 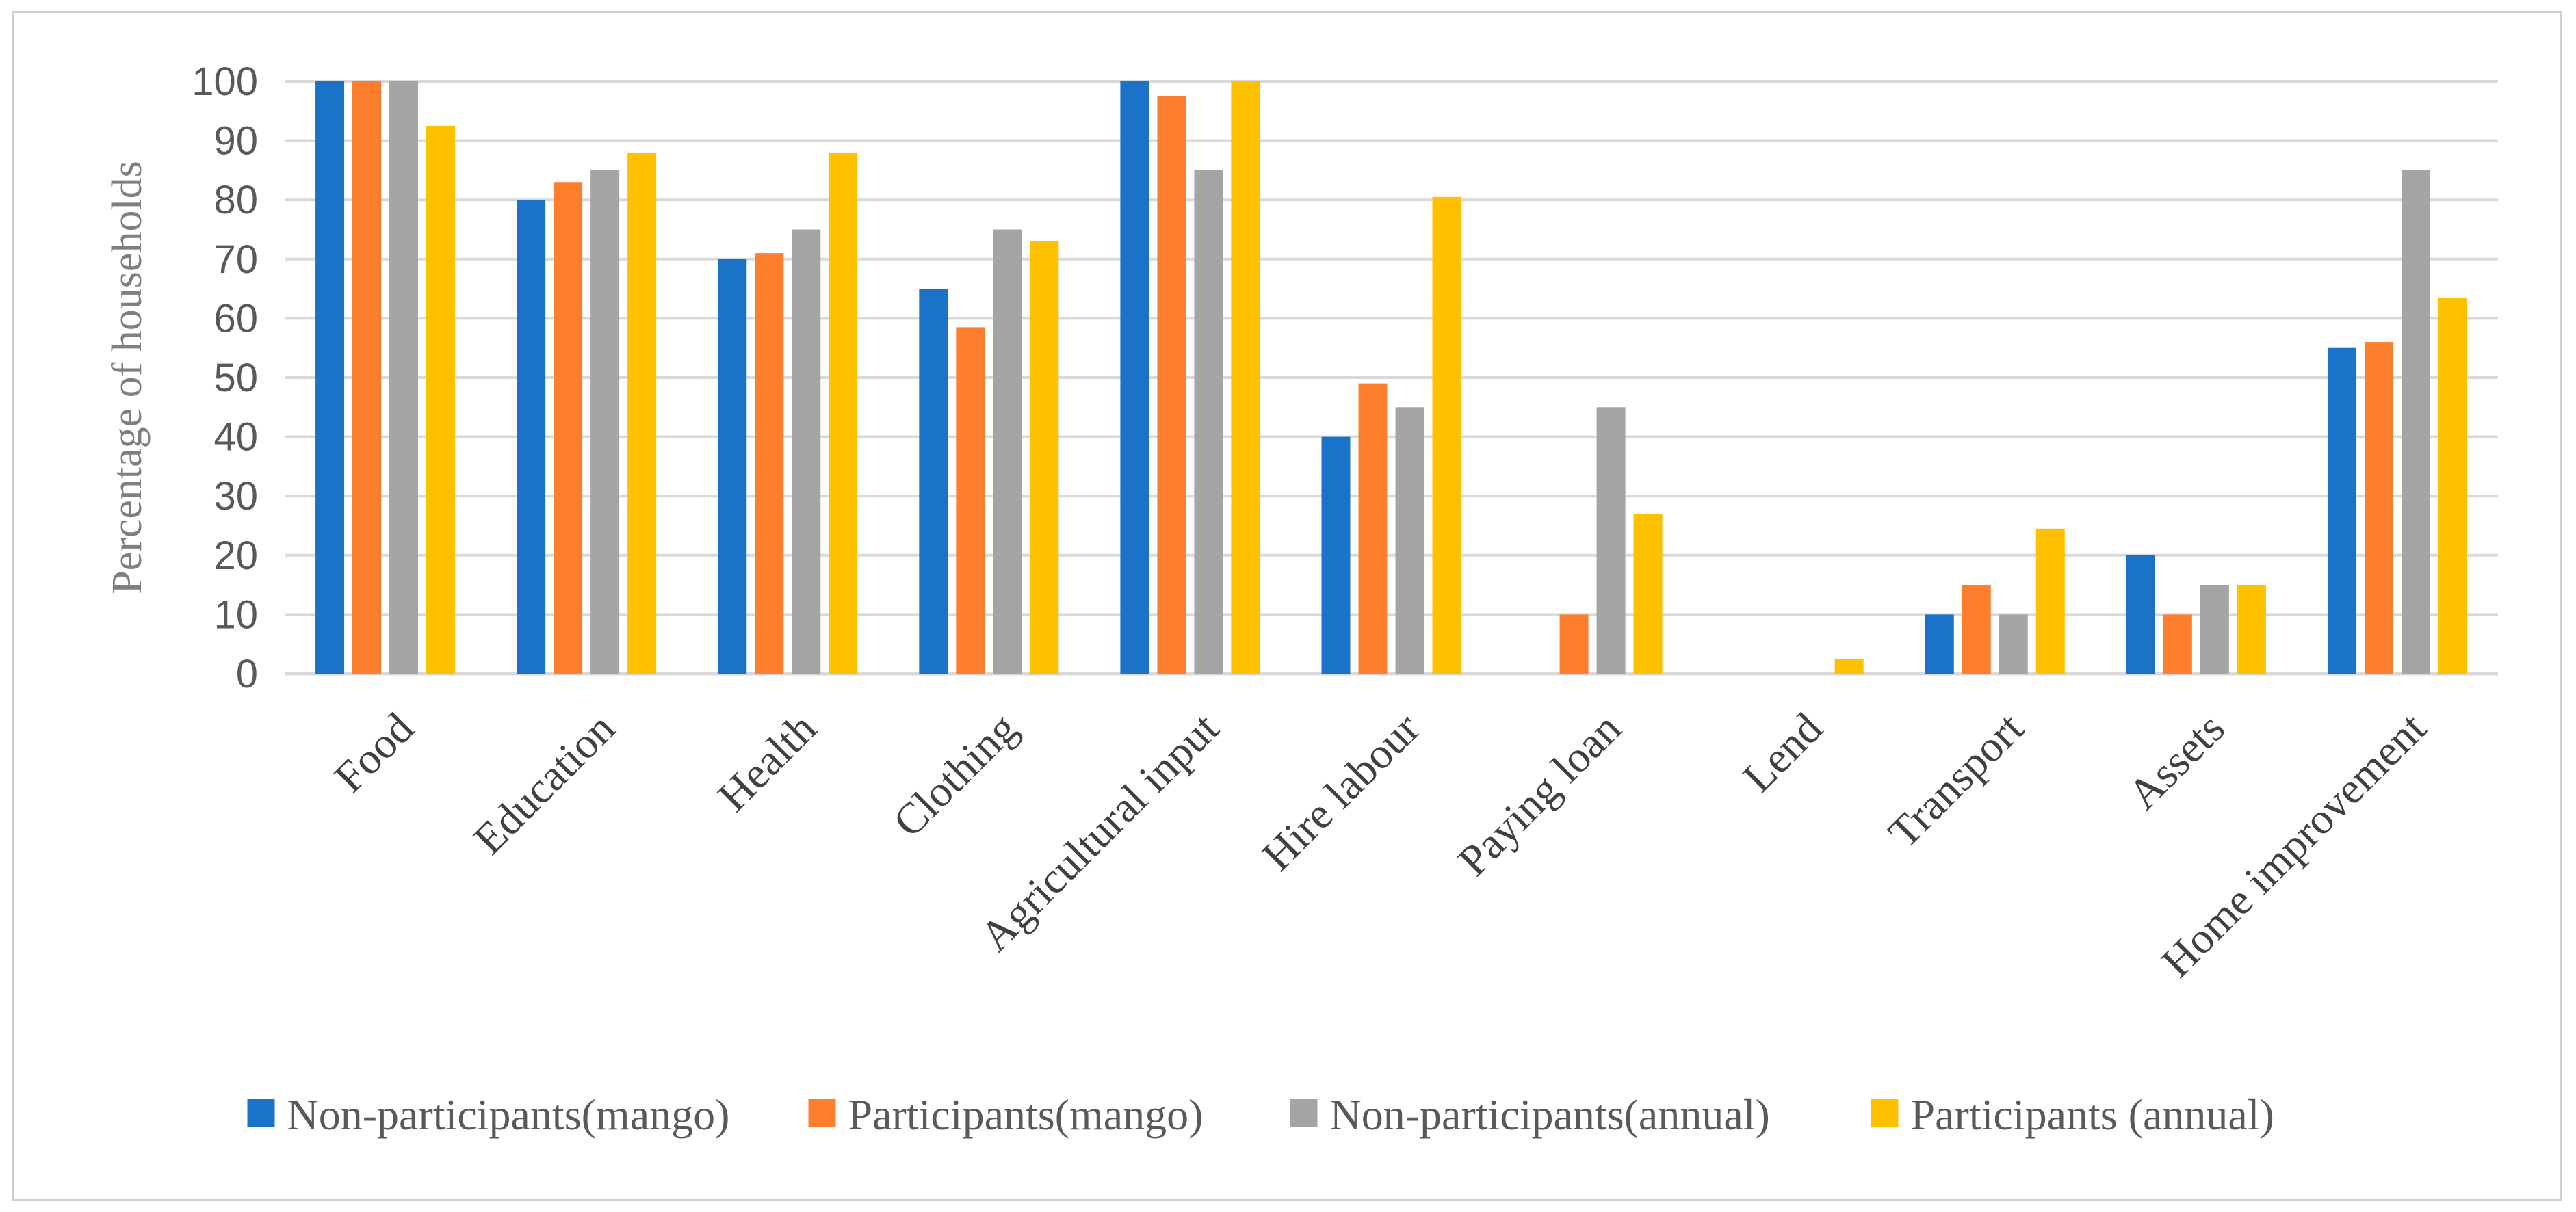 I want to click on y-tick-label: 50, so click(x=235, y=378).